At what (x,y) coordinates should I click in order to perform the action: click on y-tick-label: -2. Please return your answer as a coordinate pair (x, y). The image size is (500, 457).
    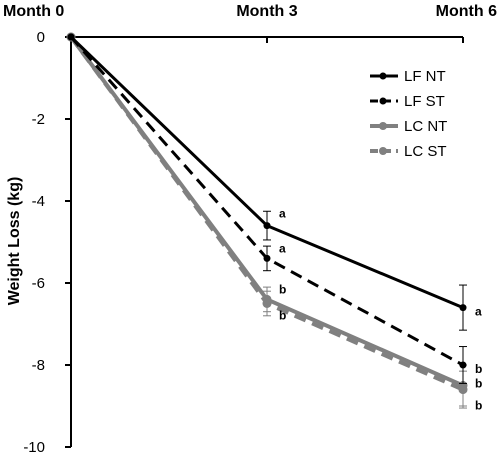
    Looking at the image, I should click on (38, 119).